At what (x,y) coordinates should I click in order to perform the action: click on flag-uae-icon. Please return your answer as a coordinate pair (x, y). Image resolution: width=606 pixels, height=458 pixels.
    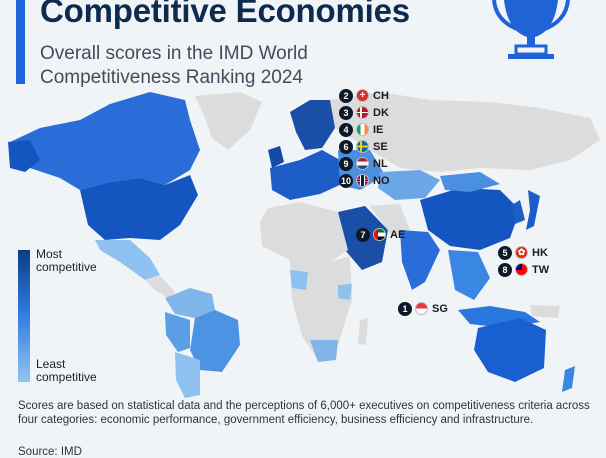
    Looking at the image, I should click on (379, 234).